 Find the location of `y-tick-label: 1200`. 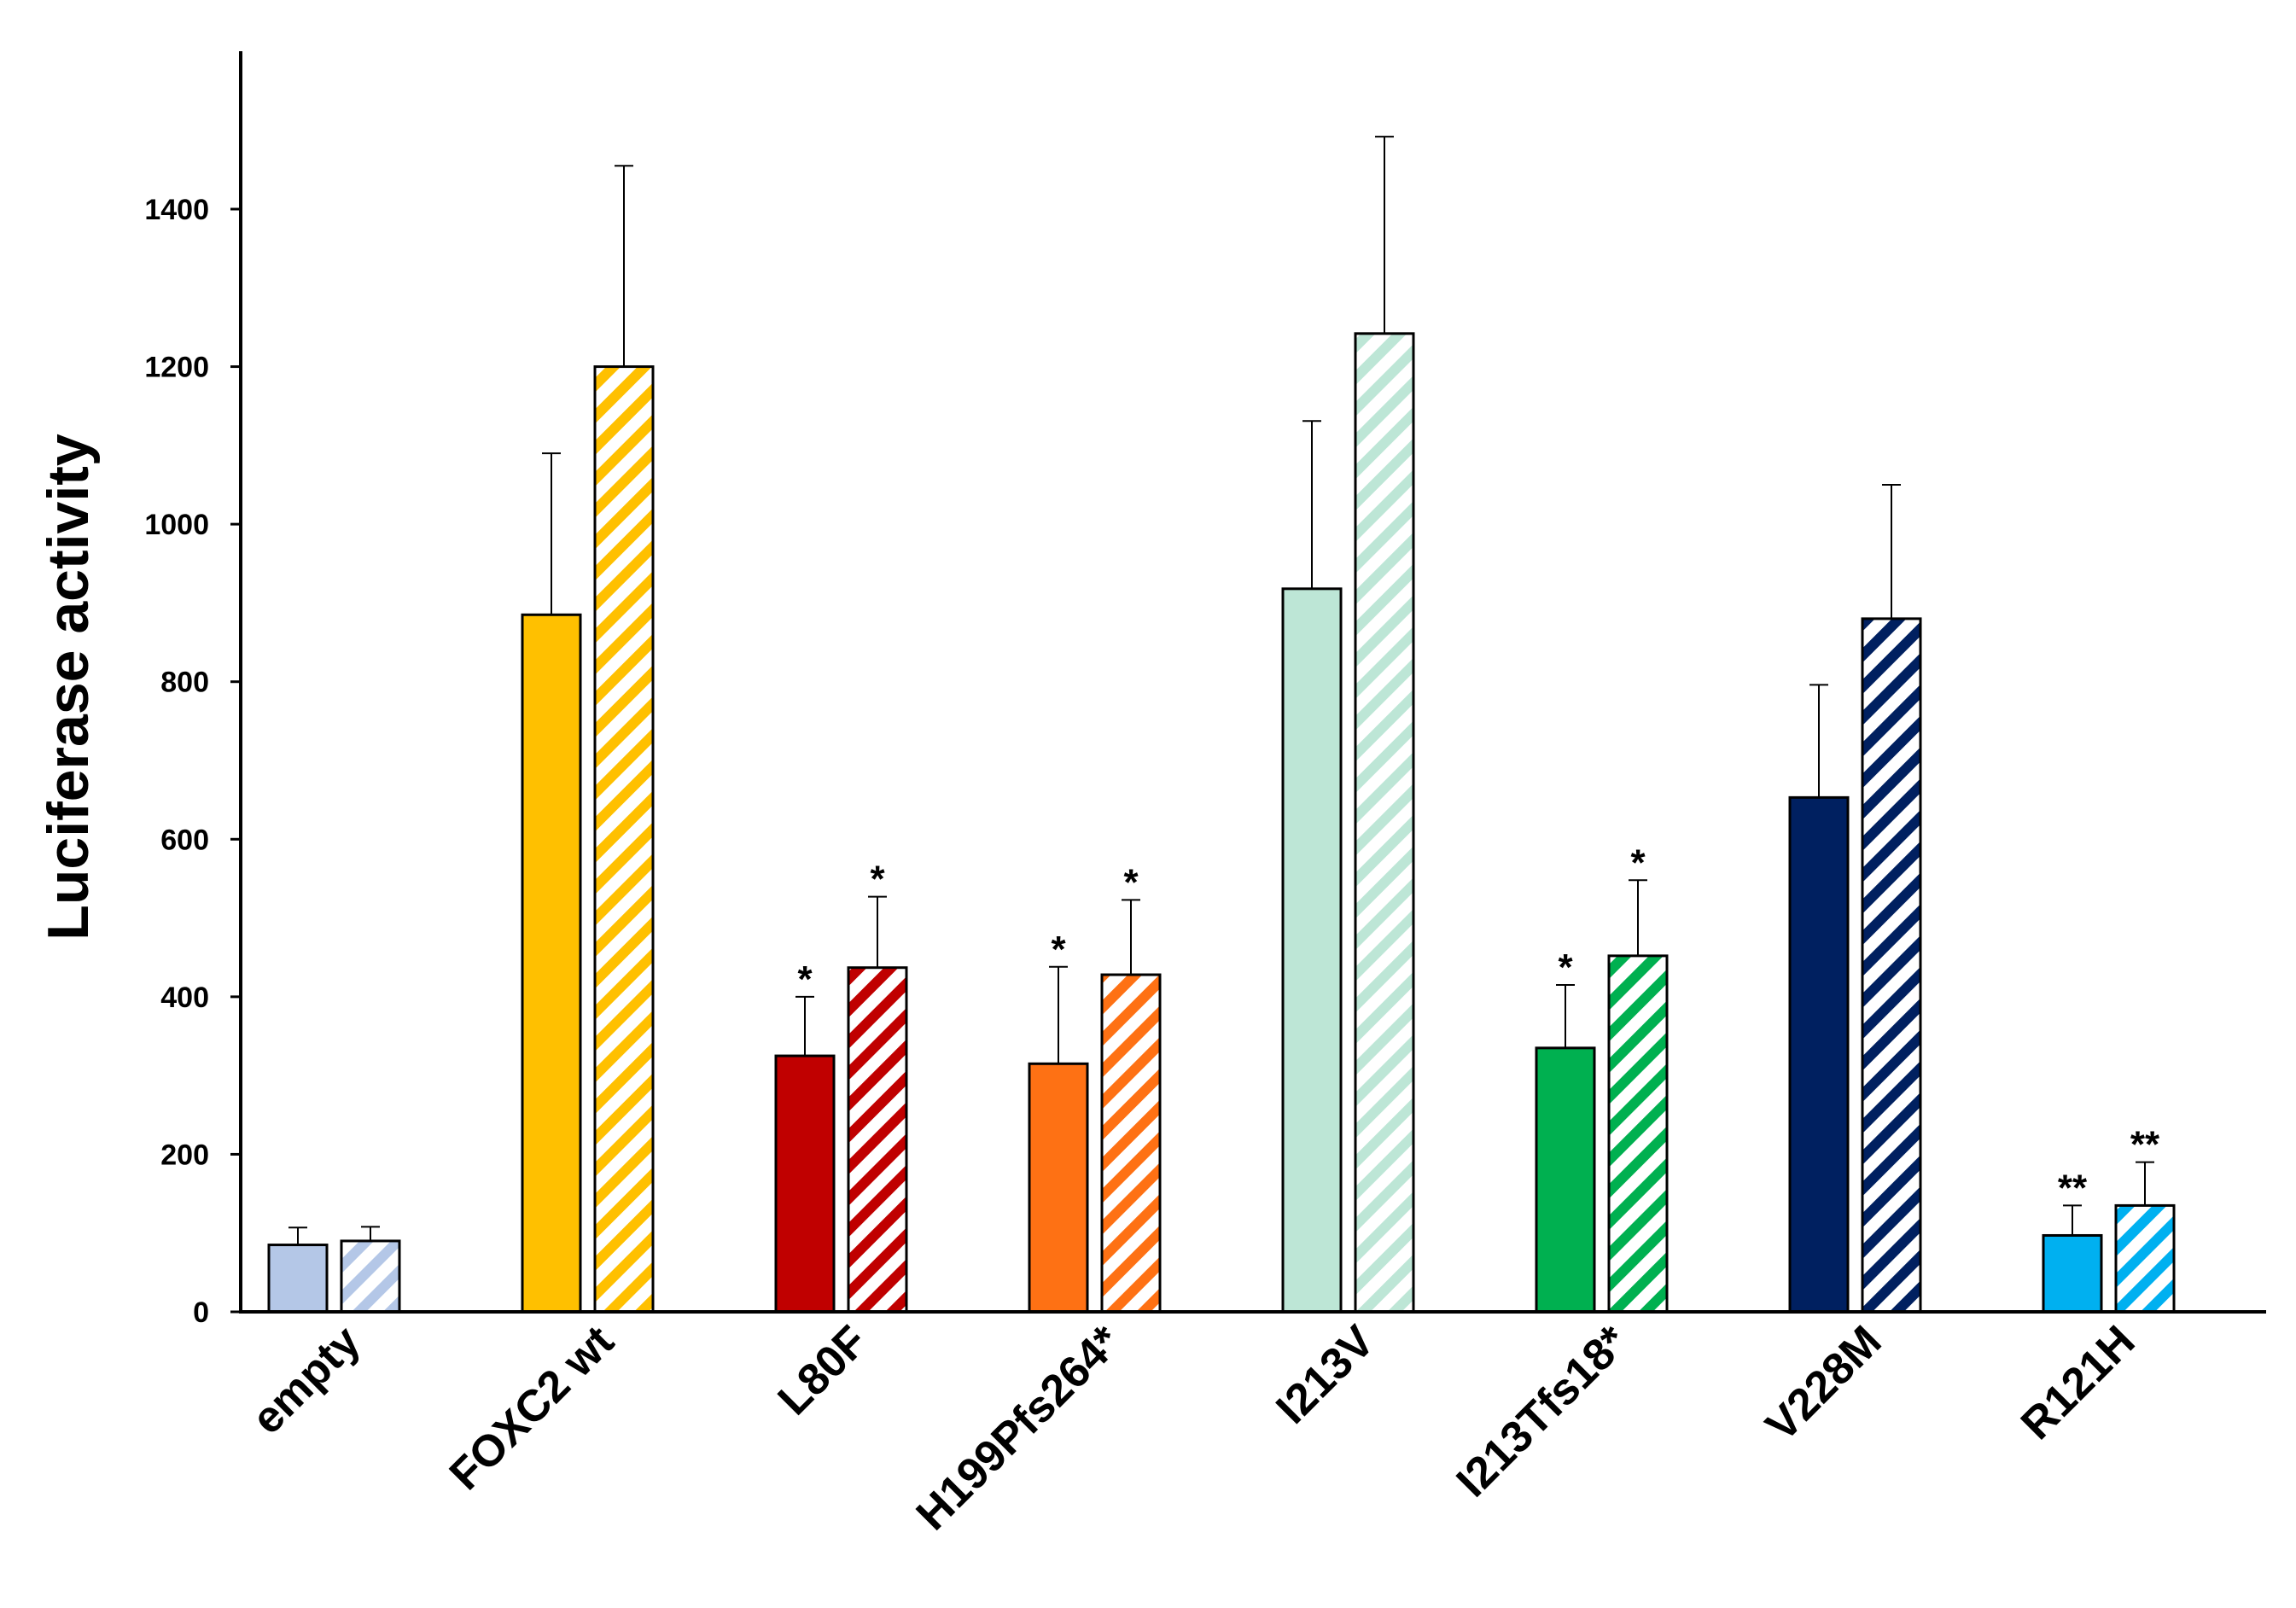

y-tick-label: 1200 is located at coordinates (177, 368).